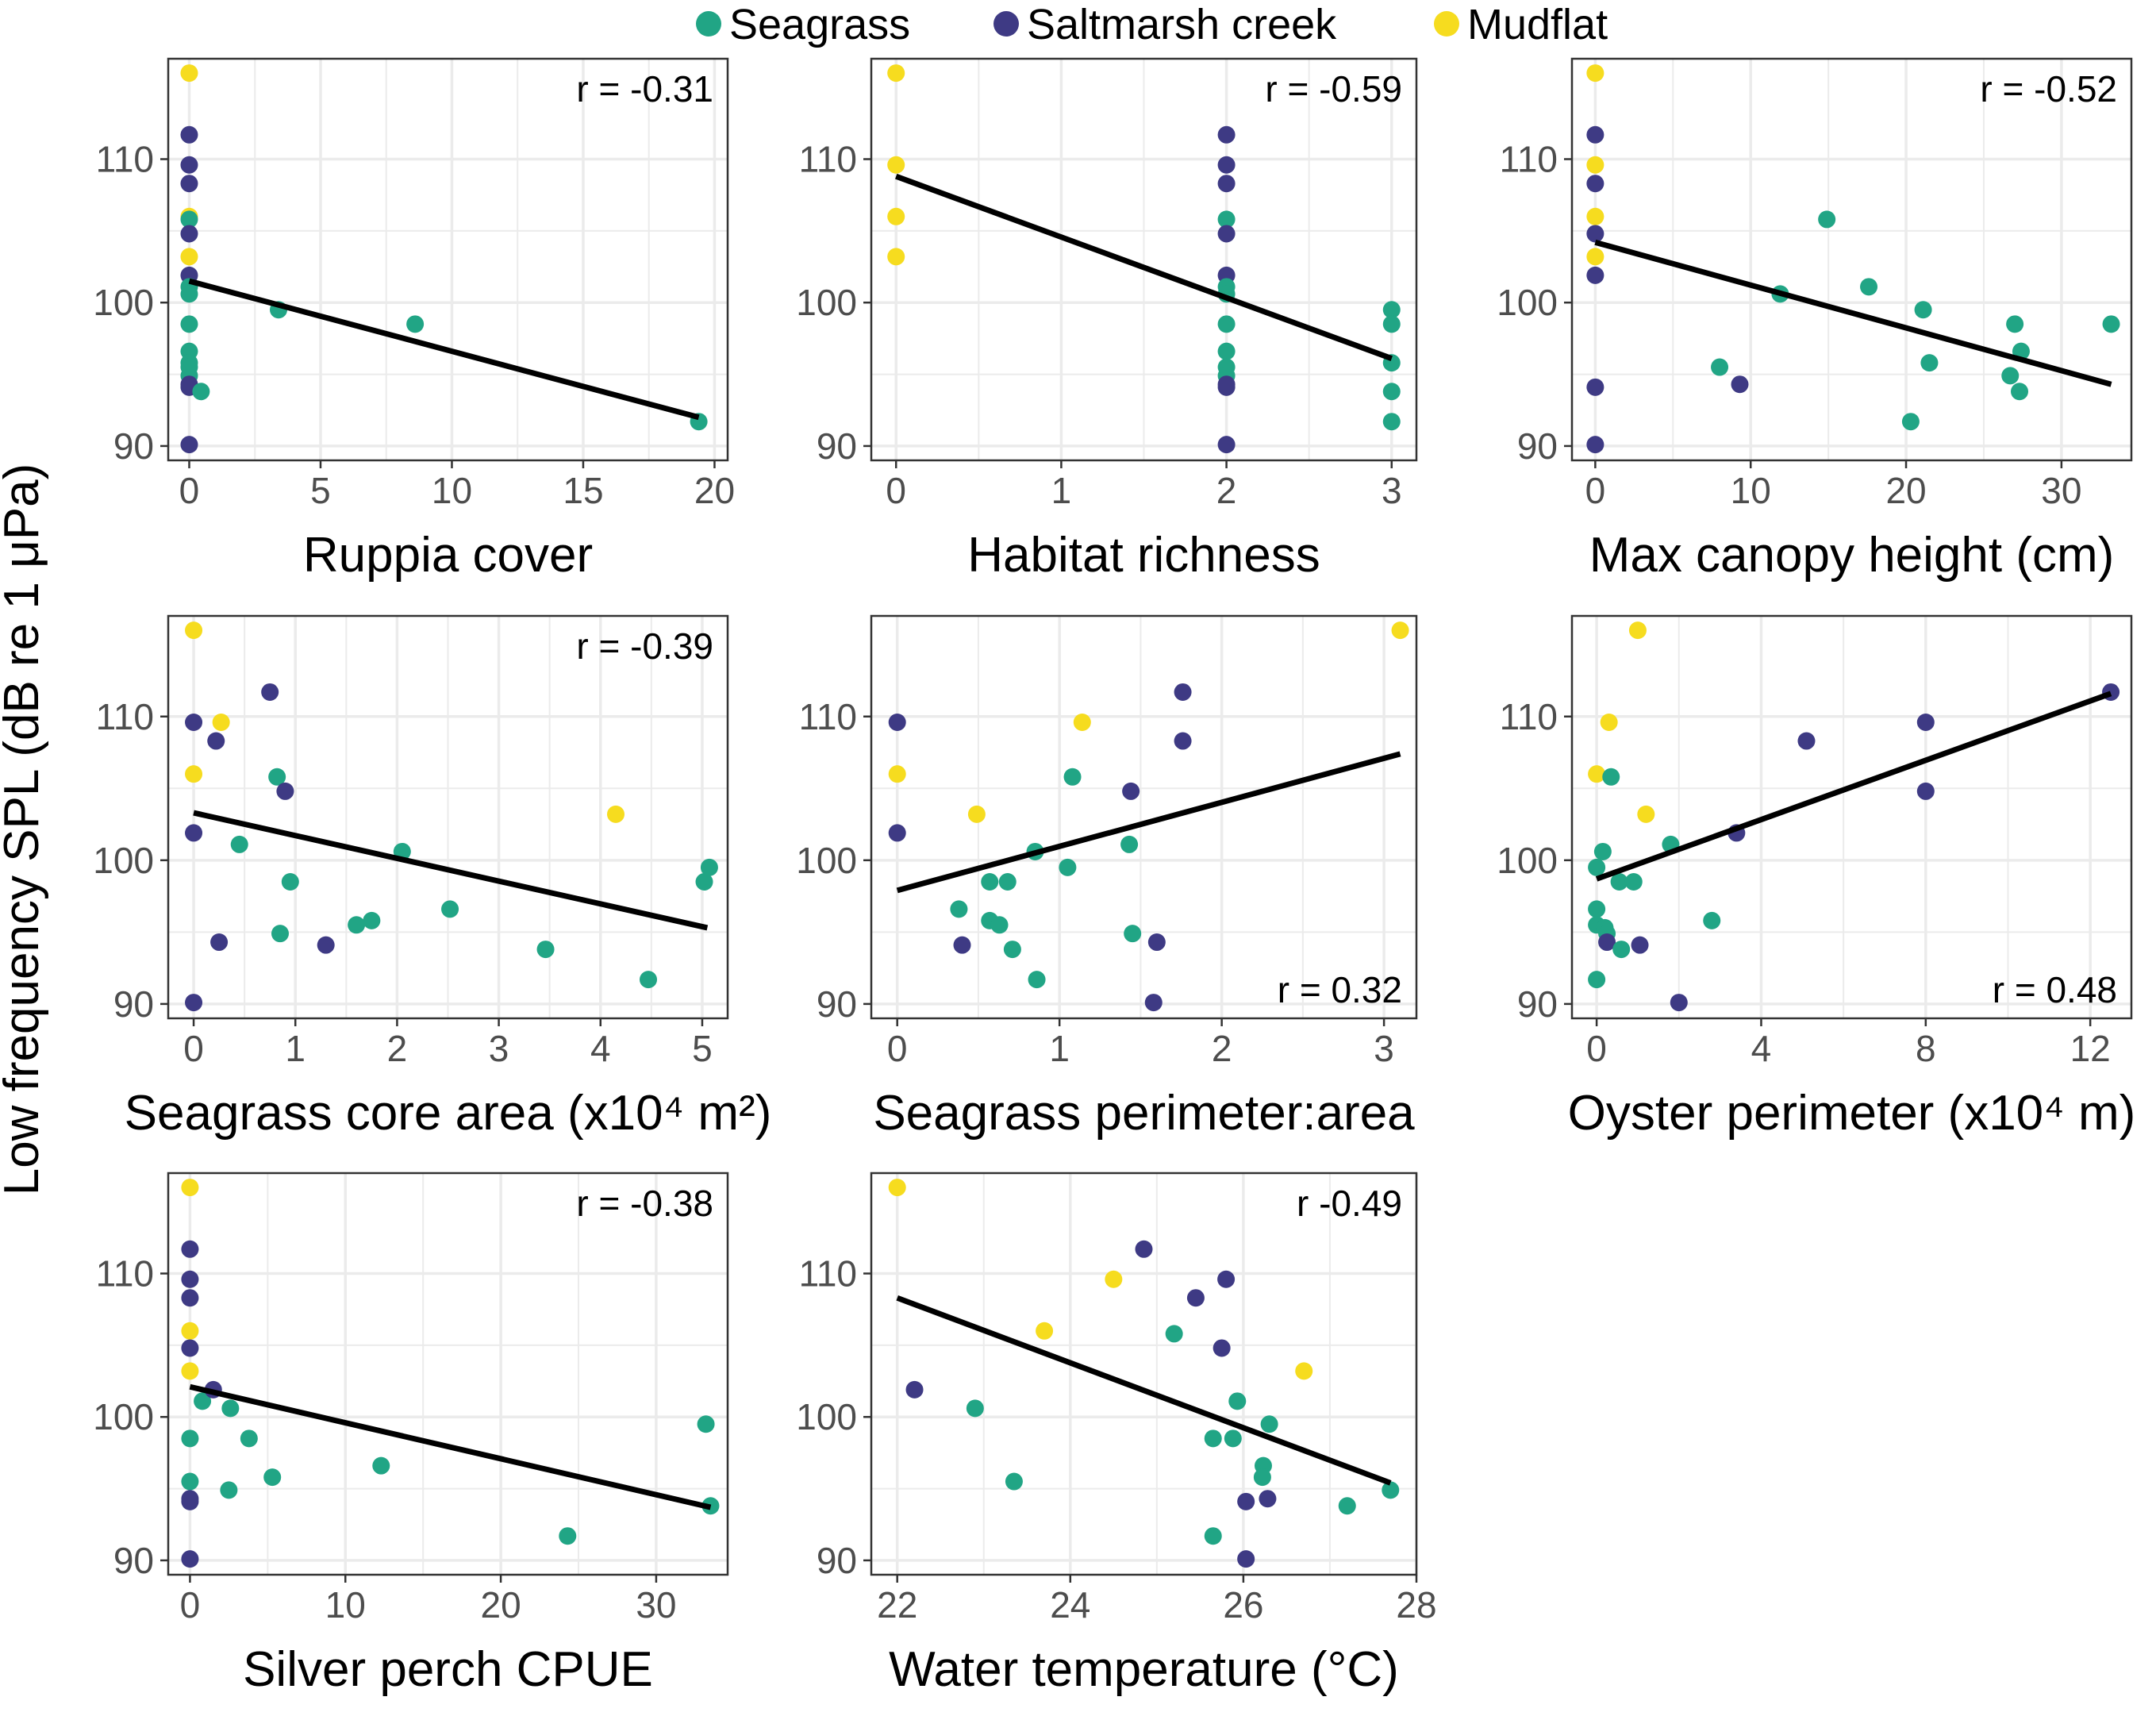  I want to click on x-axis-label: Water temperature (°C), so click(1144, 1669).